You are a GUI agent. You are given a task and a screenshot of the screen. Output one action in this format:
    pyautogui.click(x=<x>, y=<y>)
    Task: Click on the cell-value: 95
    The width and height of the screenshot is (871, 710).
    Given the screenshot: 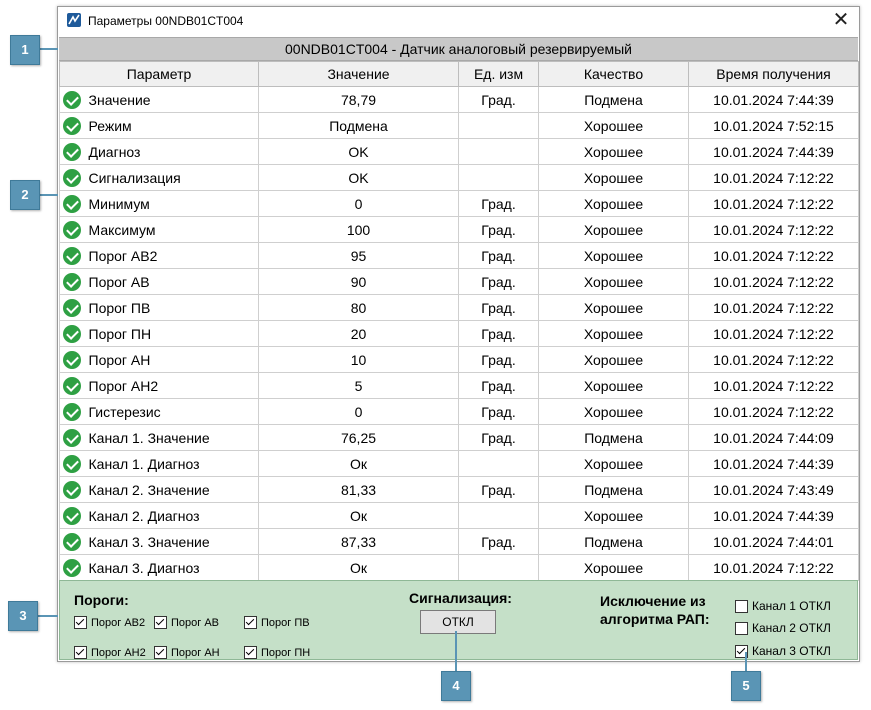 What is the action you would take?
    pyautogui.click(x=359, y=255)
    